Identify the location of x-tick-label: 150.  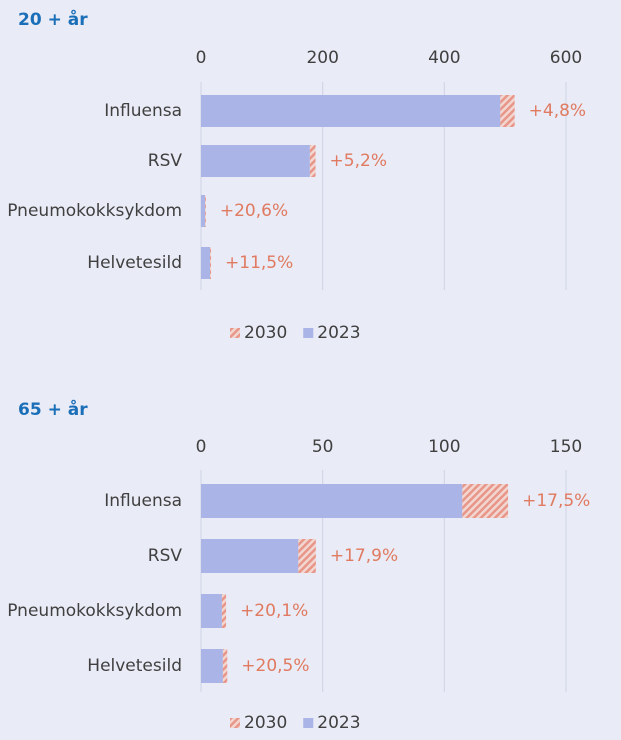
(566, 447).